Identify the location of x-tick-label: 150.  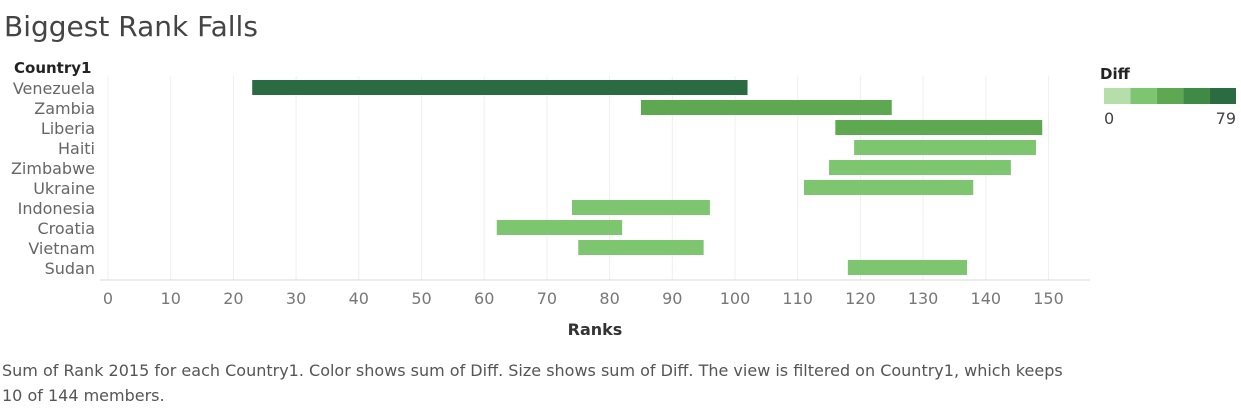
(1048, 298).